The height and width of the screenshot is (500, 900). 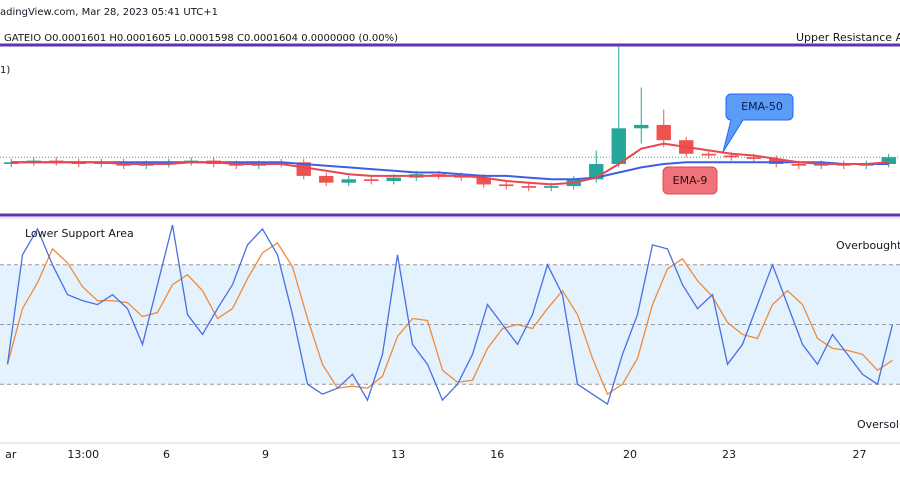 I want to click on indicator-label: 1), so click(x=5, y=70).